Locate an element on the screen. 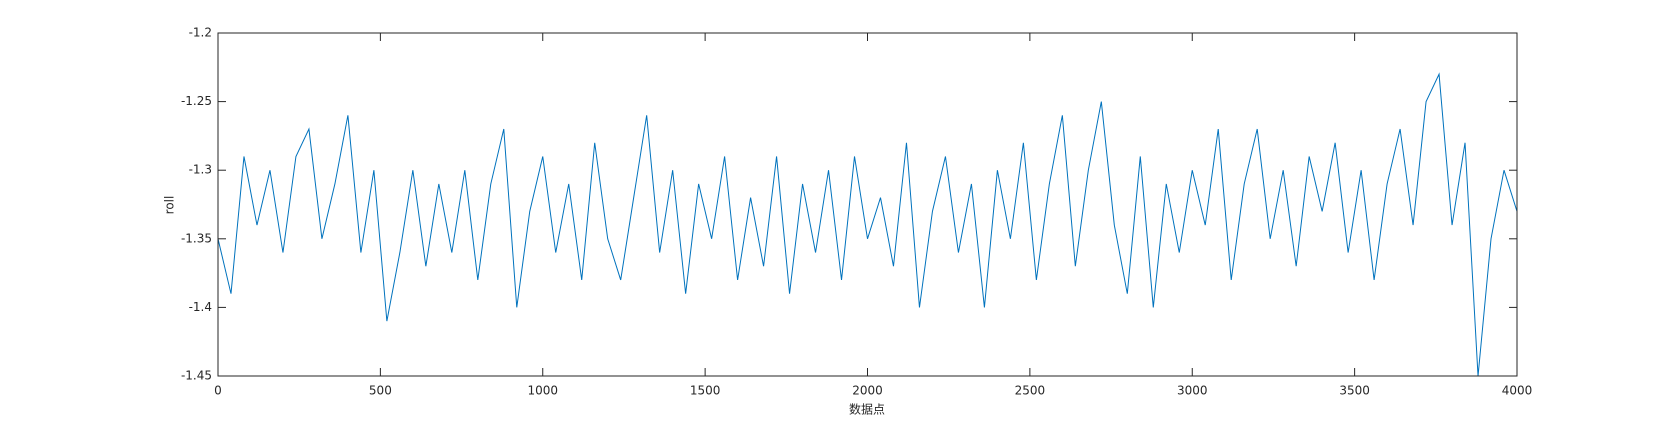 Image resolution: width=1669 pixels, height=421 pixels. y-tick-label: -1.2 is located at coordinates (200, 33).